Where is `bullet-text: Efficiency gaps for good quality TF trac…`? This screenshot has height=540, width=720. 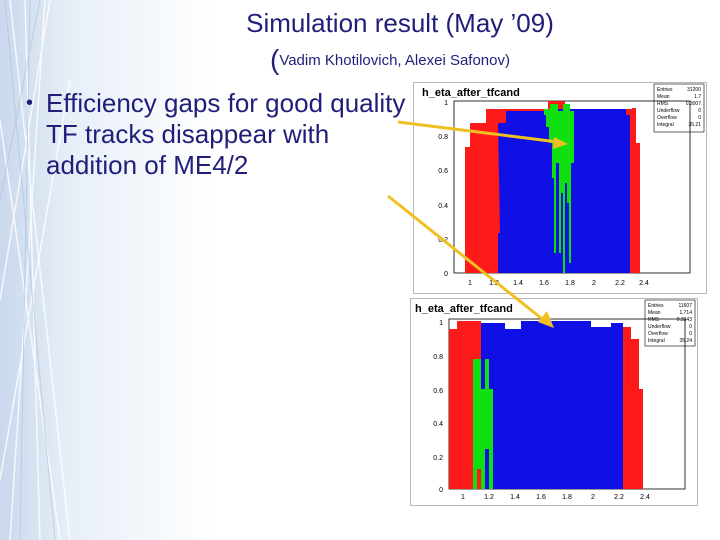 bullet-text: Efficiency gaps for good quality TF trac… is located at coordinates (226, 134).